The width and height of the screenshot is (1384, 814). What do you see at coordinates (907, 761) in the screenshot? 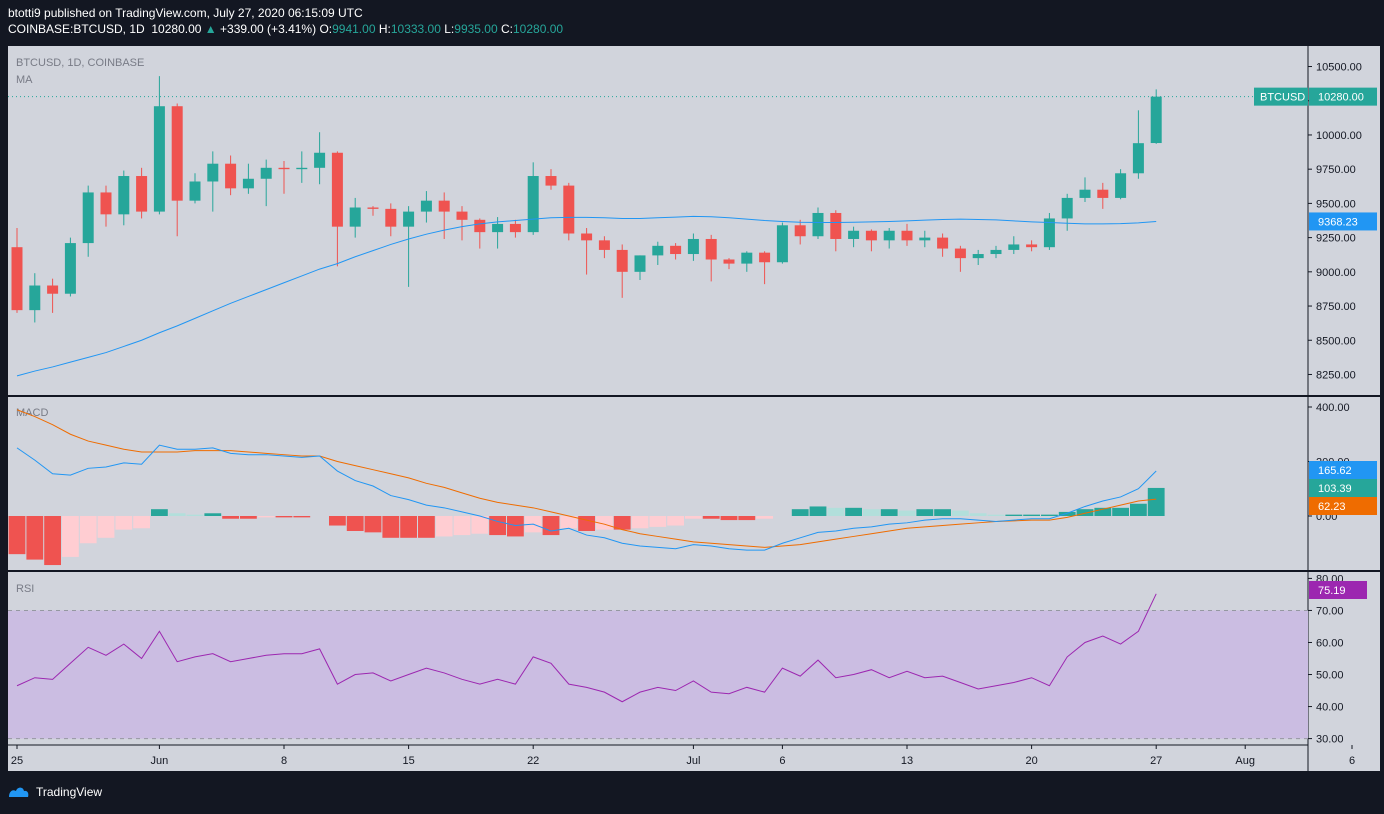
I see `time-tick-label: 13` at bounding box center [907, 761].